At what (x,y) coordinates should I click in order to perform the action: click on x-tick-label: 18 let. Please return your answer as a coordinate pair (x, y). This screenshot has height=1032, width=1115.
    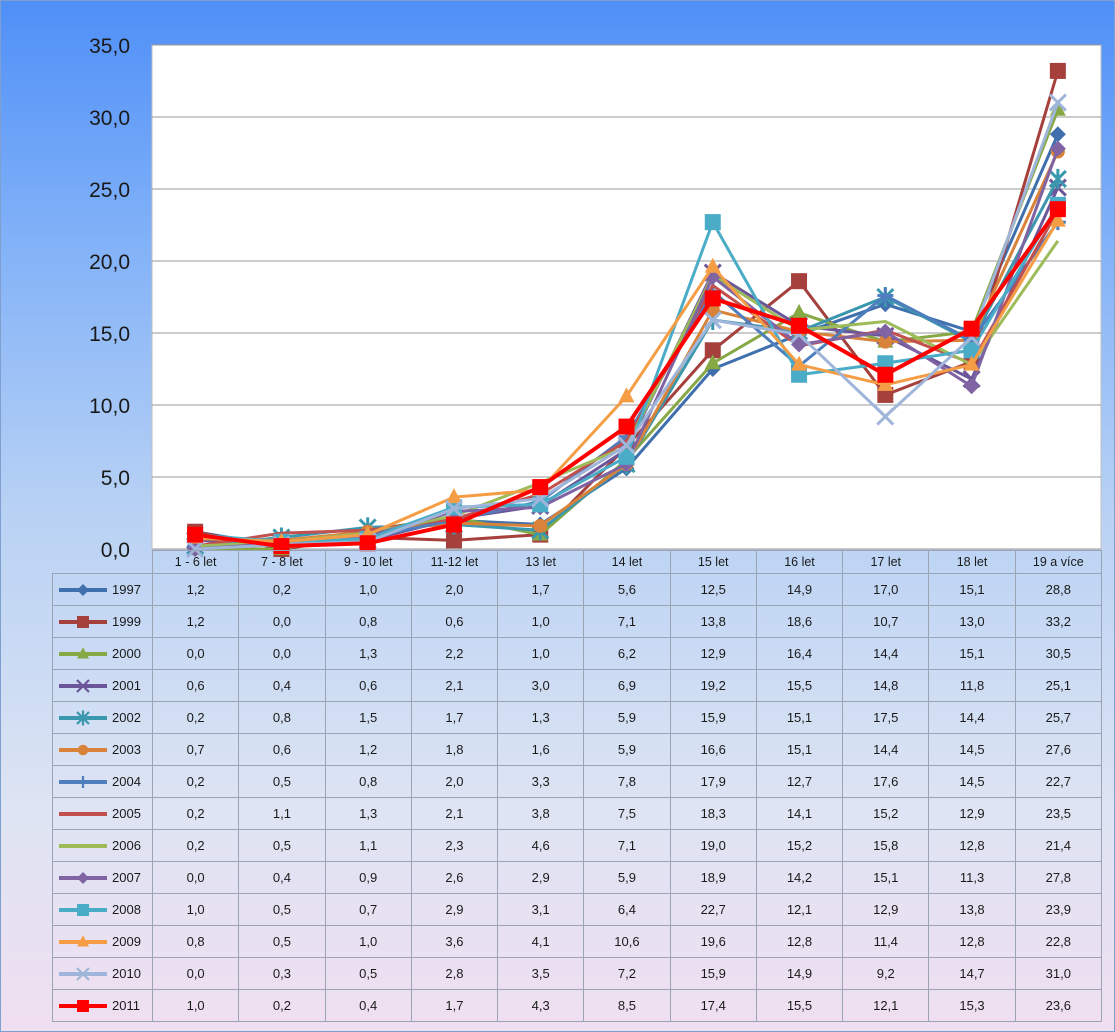
    Looking at the image, I should click on (972, 562).